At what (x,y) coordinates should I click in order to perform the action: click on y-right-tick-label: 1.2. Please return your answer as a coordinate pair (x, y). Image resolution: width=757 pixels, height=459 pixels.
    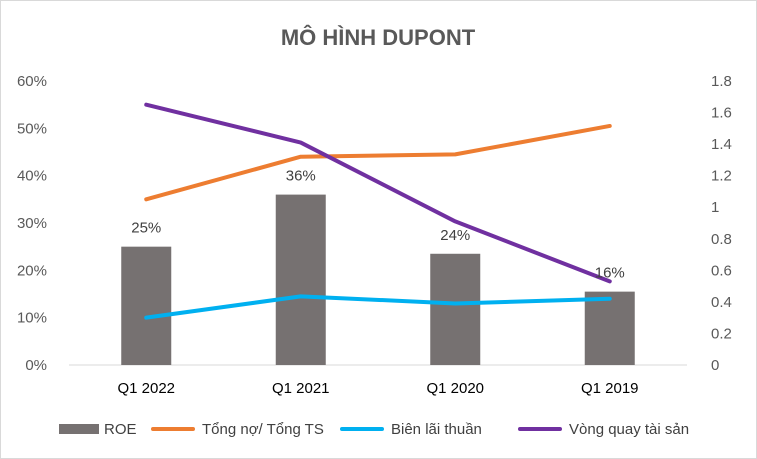
    Looking at the image, I should click on (721, 176).